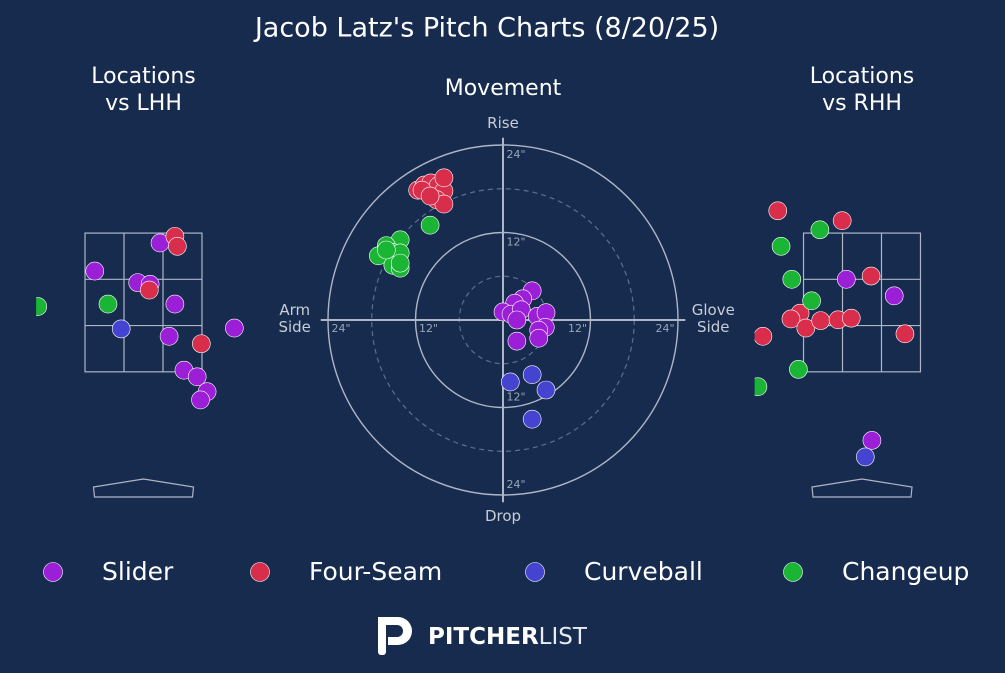 The image size is (1005, 673). I want to click on axis-label-left: Arm Side, so click(294, 318).